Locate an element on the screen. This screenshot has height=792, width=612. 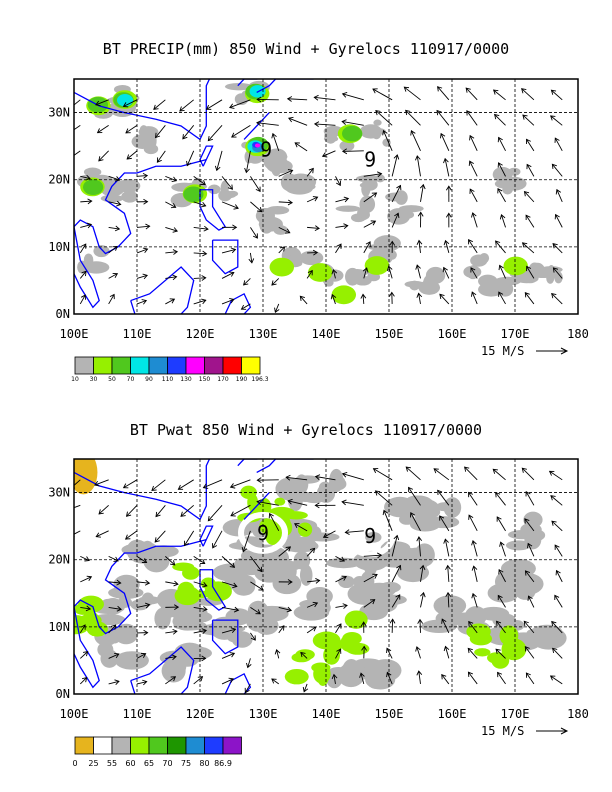
x-tick-label: 100E is located at coordinates (74, 334).